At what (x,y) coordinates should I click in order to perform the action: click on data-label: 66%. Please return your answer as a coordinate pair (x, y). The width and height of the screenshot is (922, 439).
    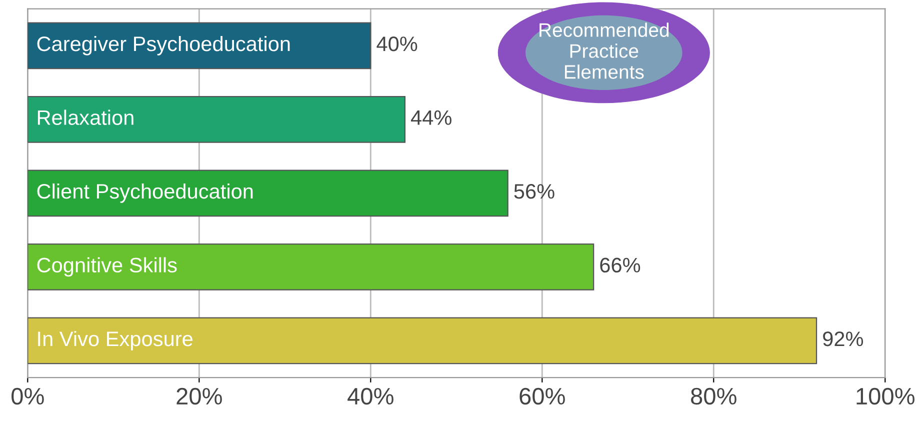
    Looking at the image, I should click on (620, 265).